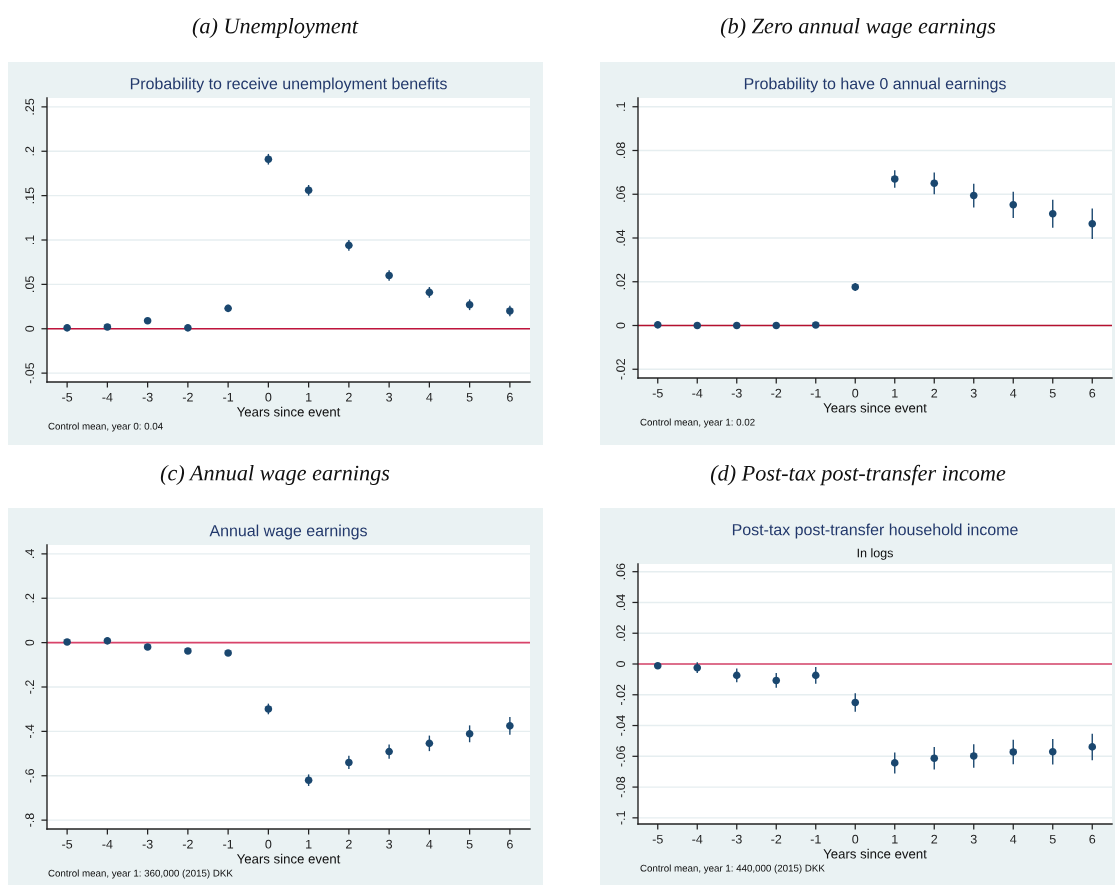  Describe the element at coordinates (30, 106) in the screenshot. I see `y-tick-label: .25` at that location.